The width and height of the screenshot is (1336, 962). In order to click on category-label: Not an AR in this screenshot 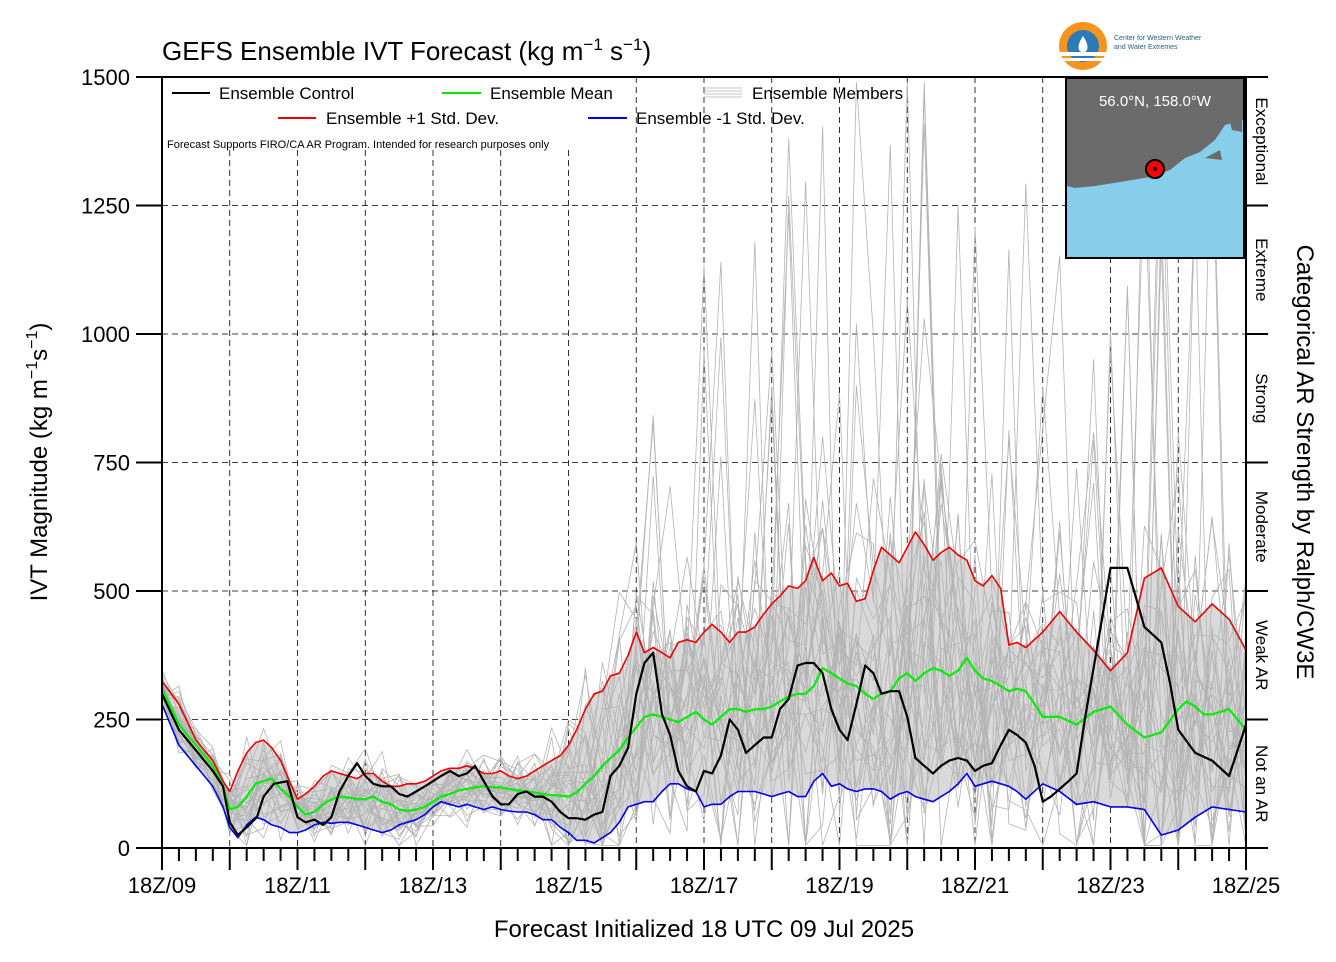, I will do `click(1261, 784)`.